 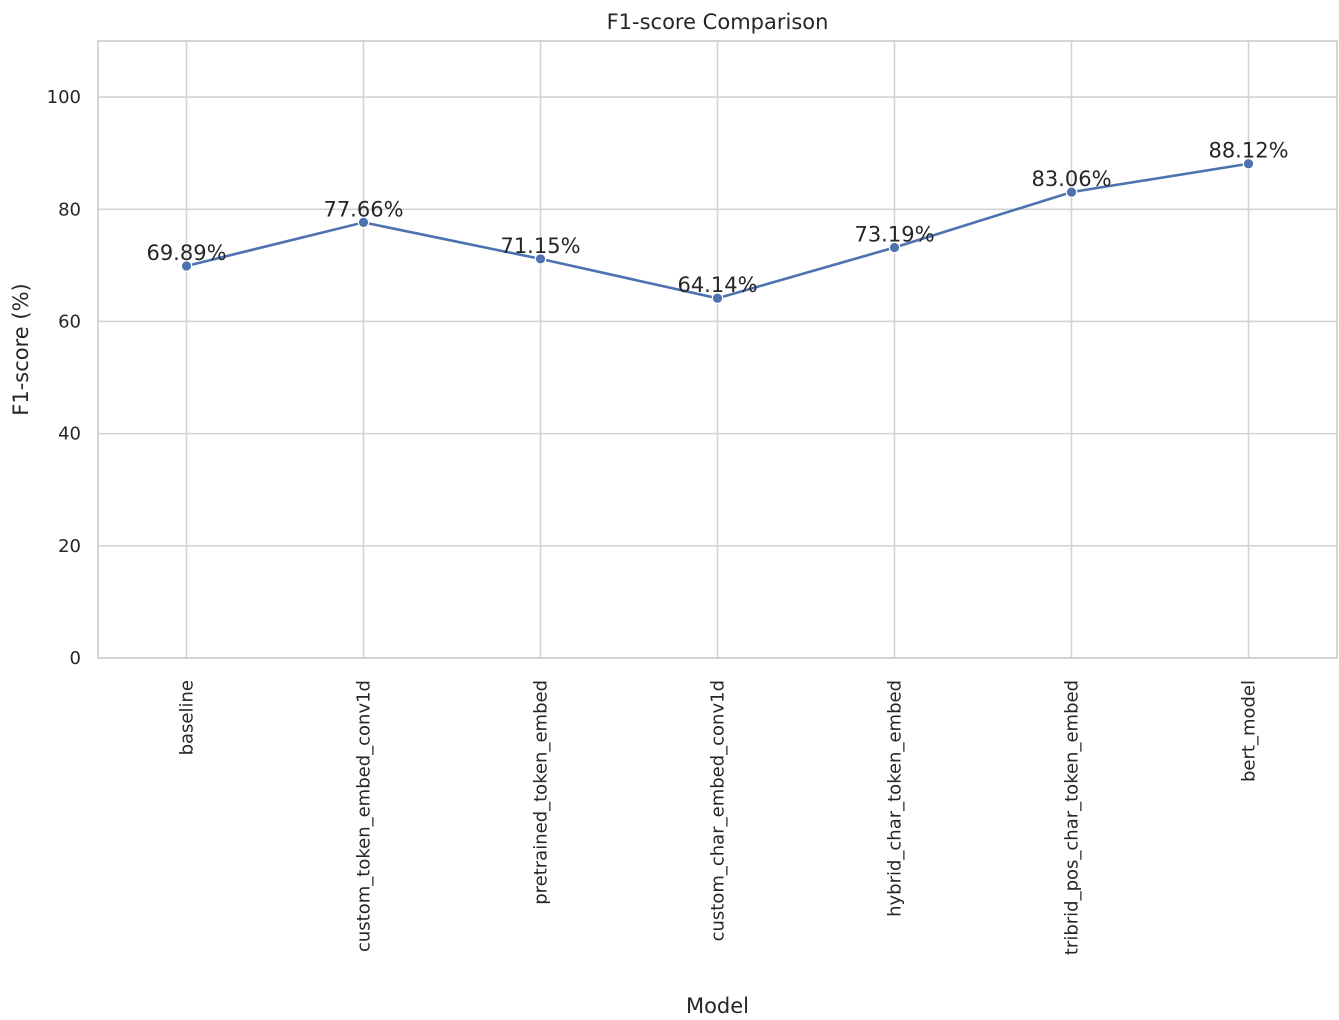 What do you see at coordinates (64, 378) in the screenshot?
I see `y-tick-labels: 0 20 40 60 80 100` at bounding box center [64, 378].